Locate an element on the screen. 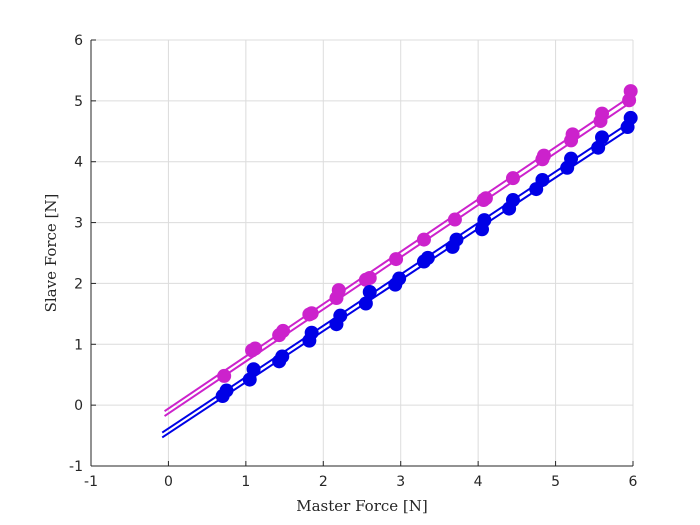  y-axis-label: Slave Force [N] is located at coordinates (51, 253).